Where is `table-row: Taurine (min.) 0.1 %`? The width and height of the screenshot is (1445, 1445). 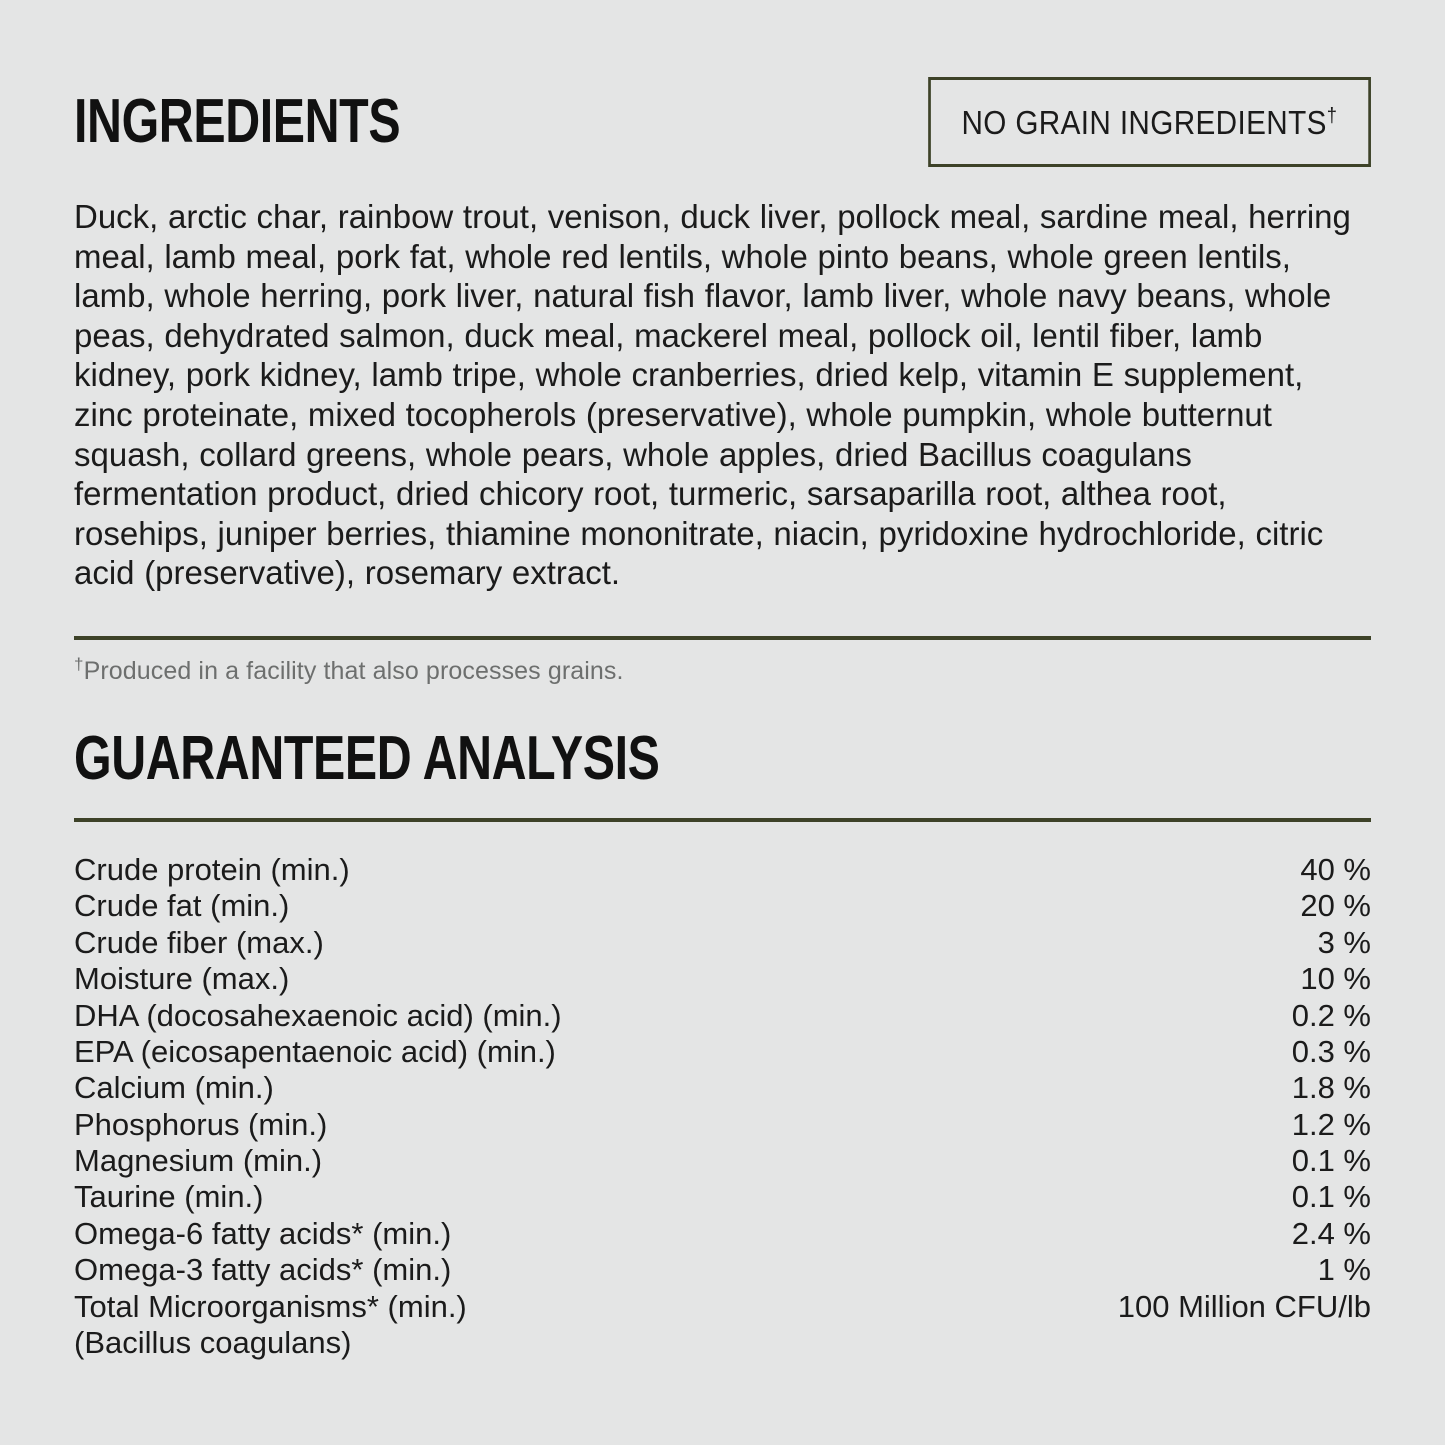
table-row: Taurine (min.) 0.1 % is located at coordinates (722, 1197).